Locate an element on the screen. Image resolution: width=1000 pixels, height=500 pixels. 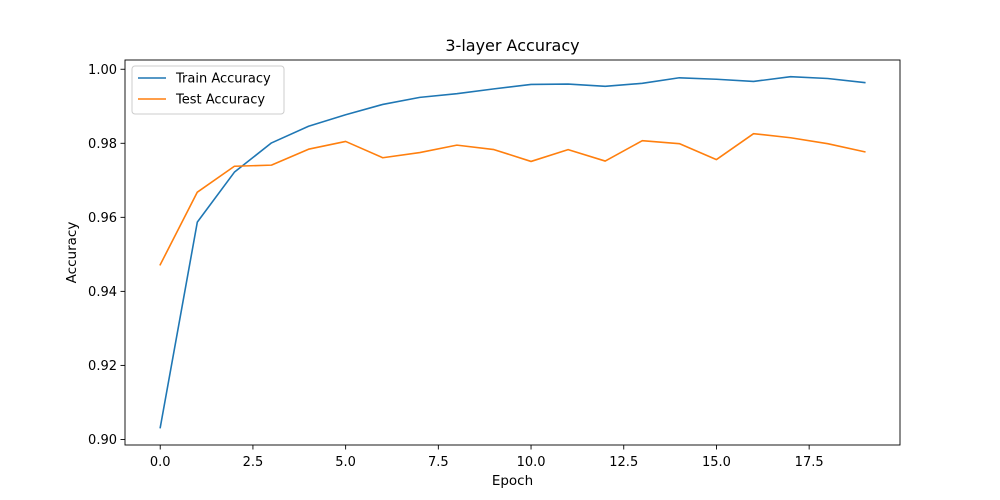
y-tick-label: 1.00 is located at coordinates (102, 70).